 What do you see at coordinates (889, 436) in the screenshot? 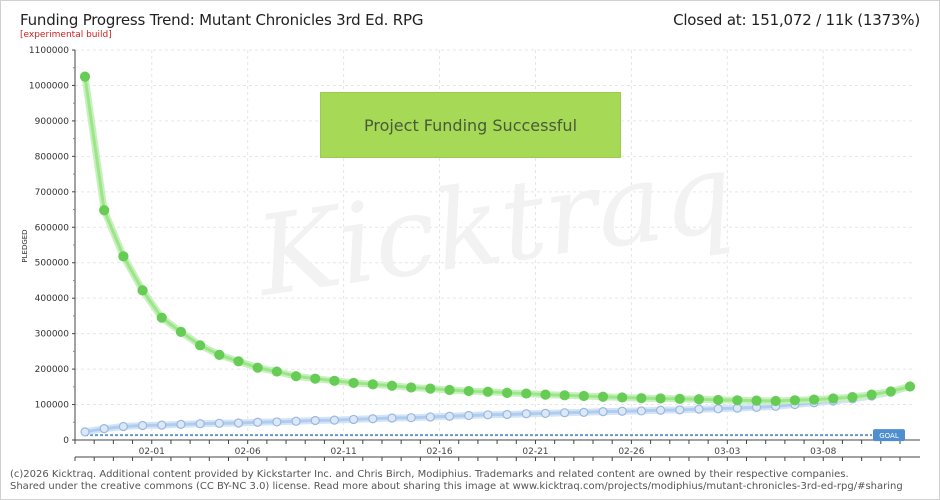
I see `goal-label: GOAL` at bounding box center [889, 436].